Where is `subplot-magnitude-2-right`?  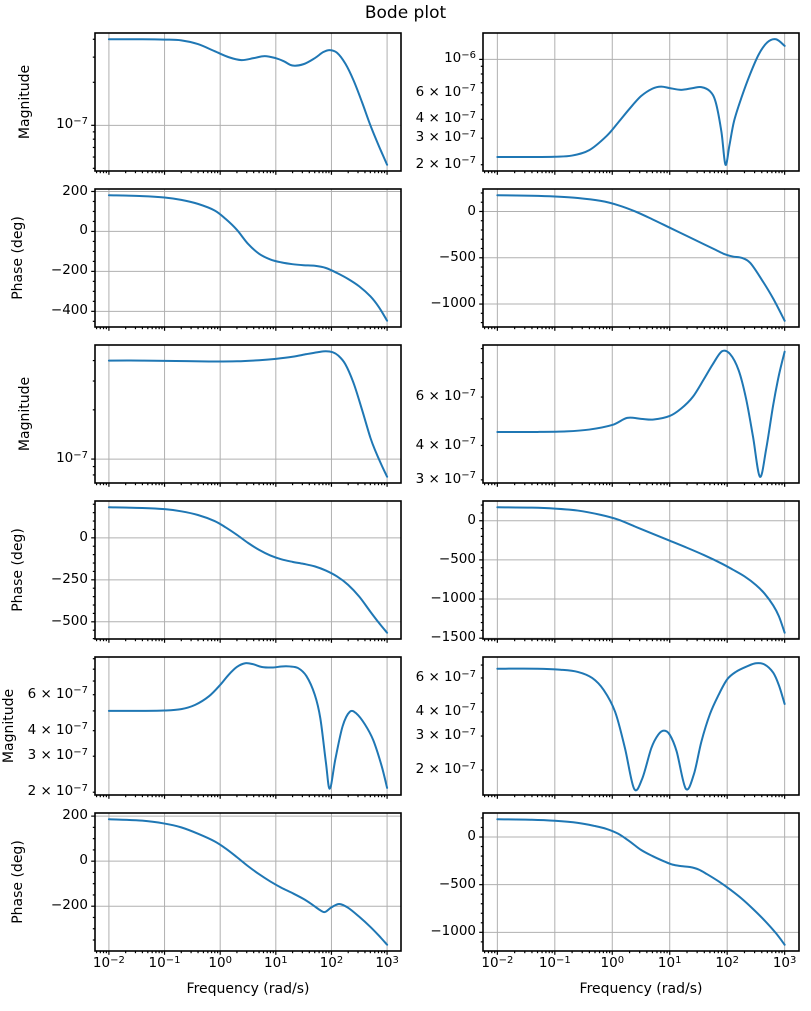
subplot-magnitude-2-right is located at coordinates (640, 415).